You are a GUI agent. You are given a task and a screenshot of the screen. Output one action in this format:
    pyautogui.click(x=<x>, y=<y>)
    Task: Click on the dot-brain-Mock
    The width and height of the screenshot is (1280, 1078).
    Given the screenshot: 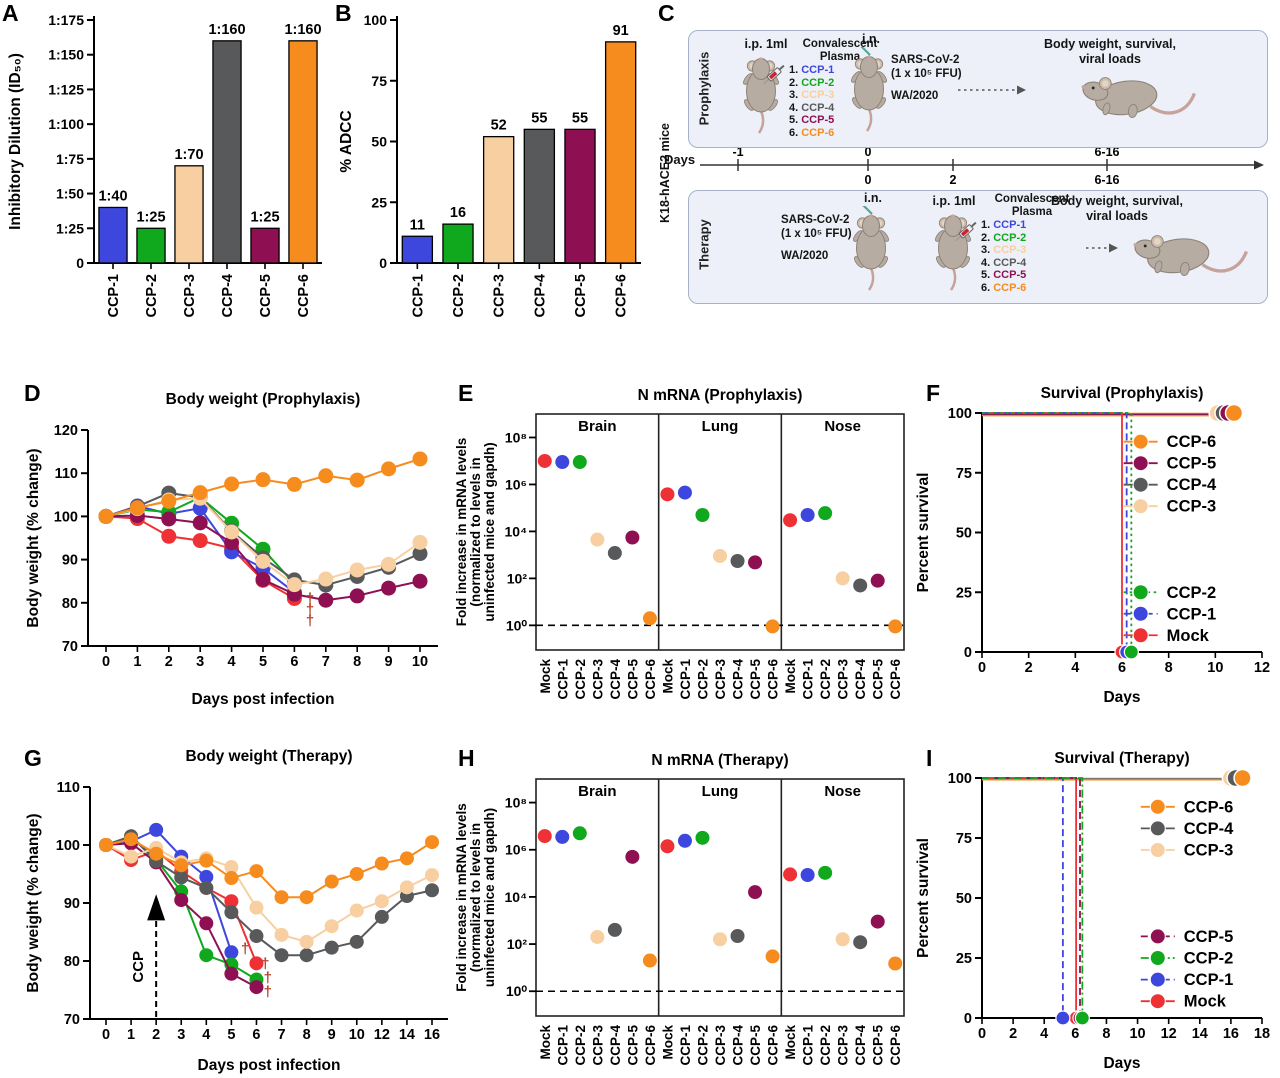 What is the action you would take?
    pyautogui.click(x=544, y=836)
    